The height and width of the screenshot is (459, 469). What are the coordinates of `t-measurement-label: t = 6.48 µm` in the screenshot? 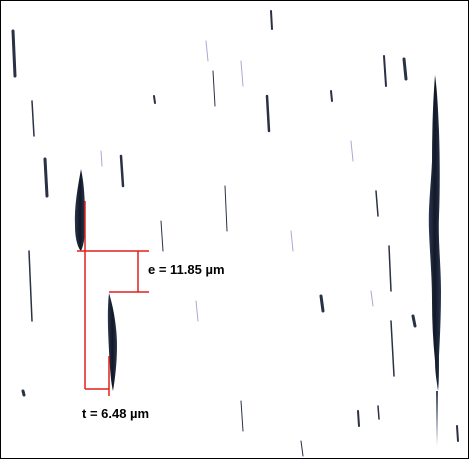 It's located at (115, 413).